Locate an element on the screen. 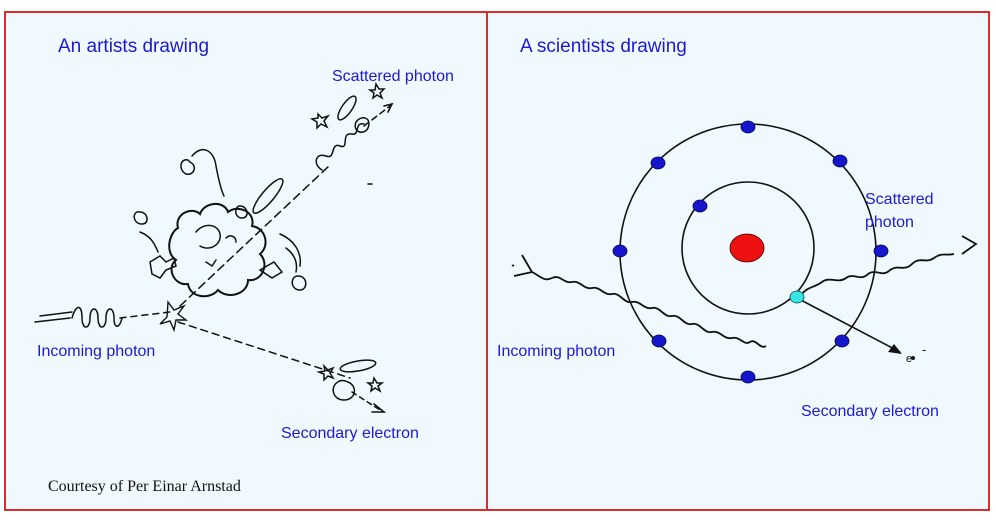 This screenshot has height=523, width=996. artist-scatter-path is located at coordinates (255, 235).